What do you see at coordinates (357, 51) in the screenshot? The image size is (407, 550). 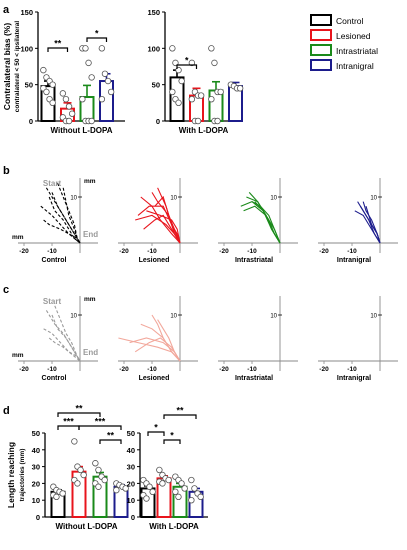 I see `legend-item-label: Intrastriatal` at bounding box center [357, 51].